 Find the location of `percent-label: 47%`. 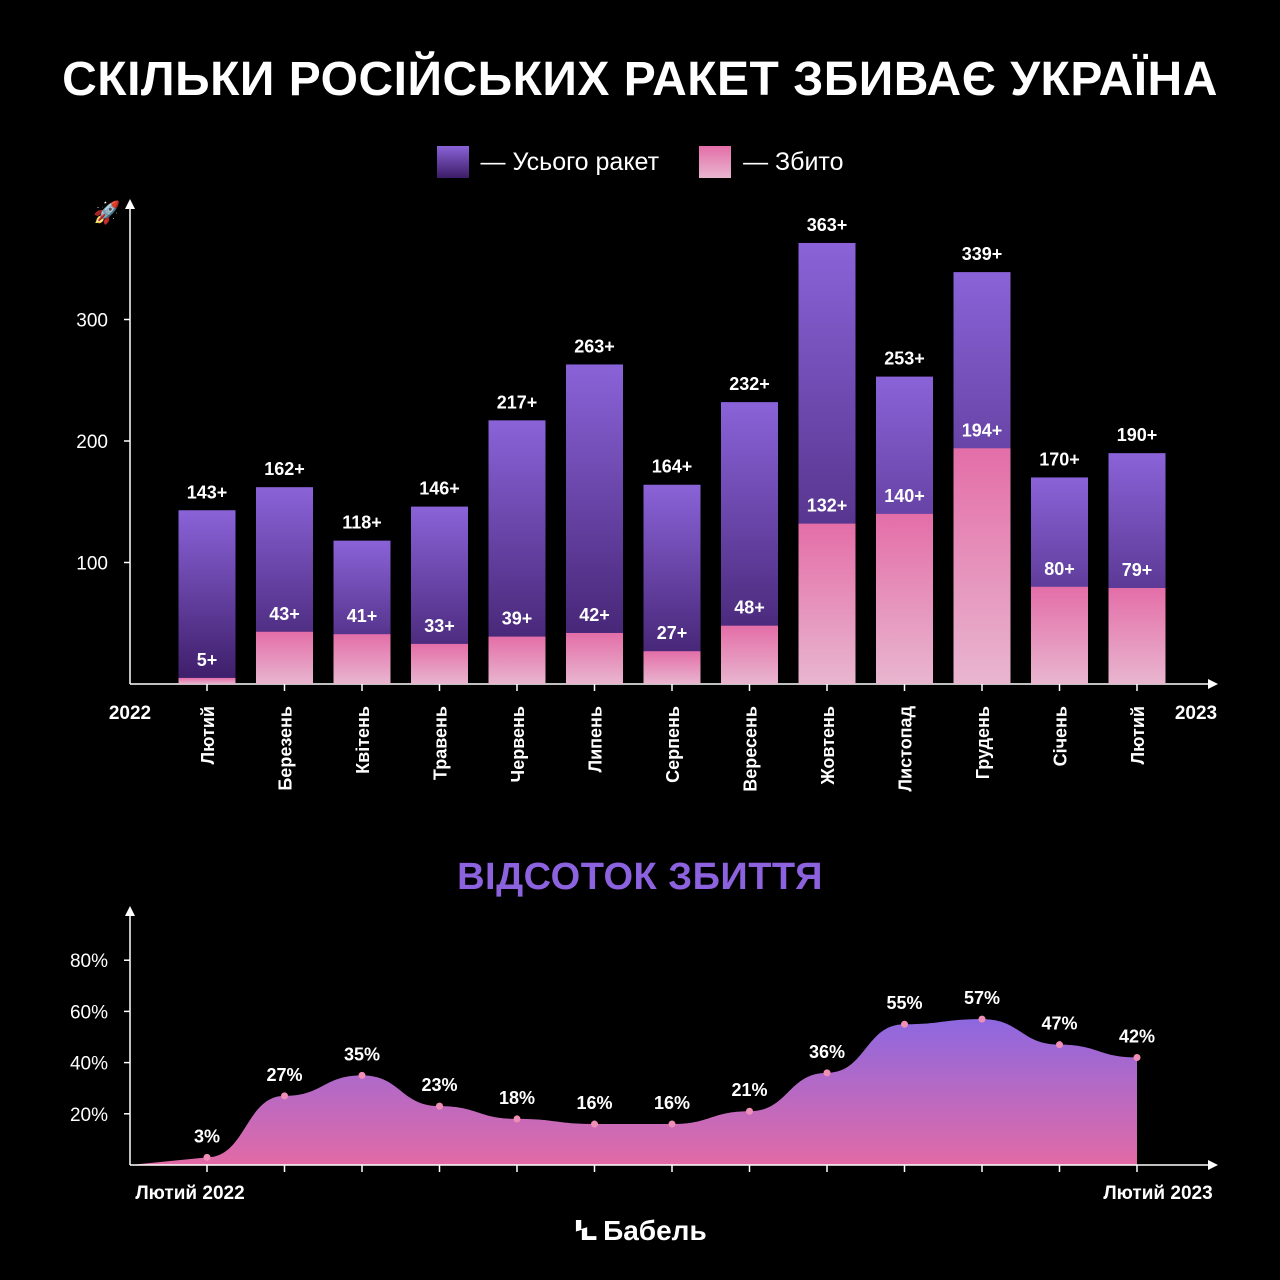

percent-label: 47% is located at coordinates (1059, 1024).